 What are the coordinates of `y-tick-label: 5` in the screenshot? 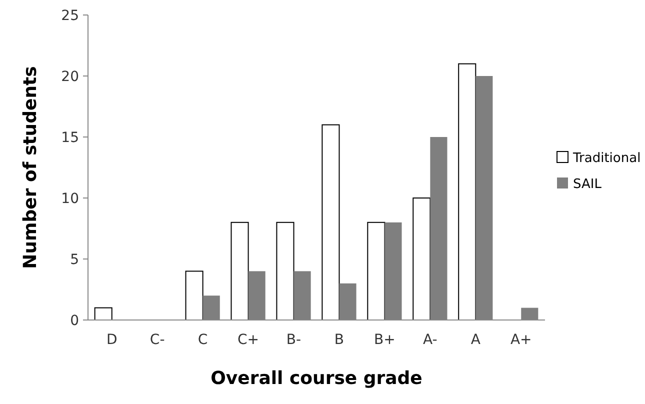 It's located at (74, 260).